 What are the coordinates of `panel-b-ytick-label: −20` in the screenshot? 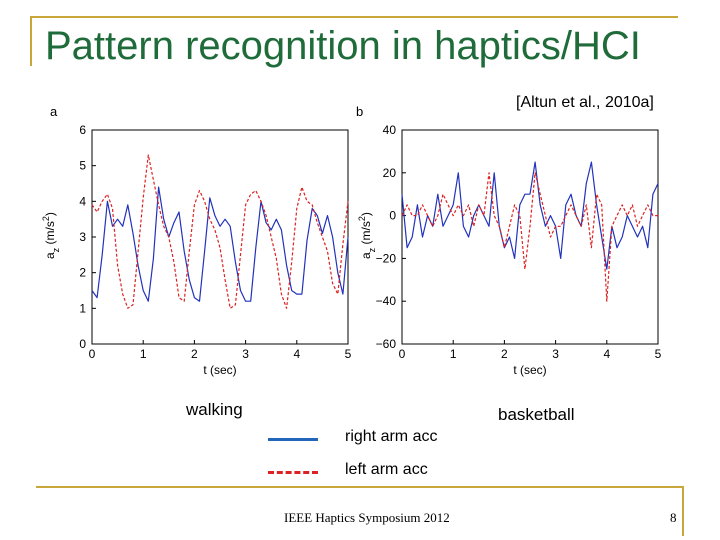 It's located at (386, 258).